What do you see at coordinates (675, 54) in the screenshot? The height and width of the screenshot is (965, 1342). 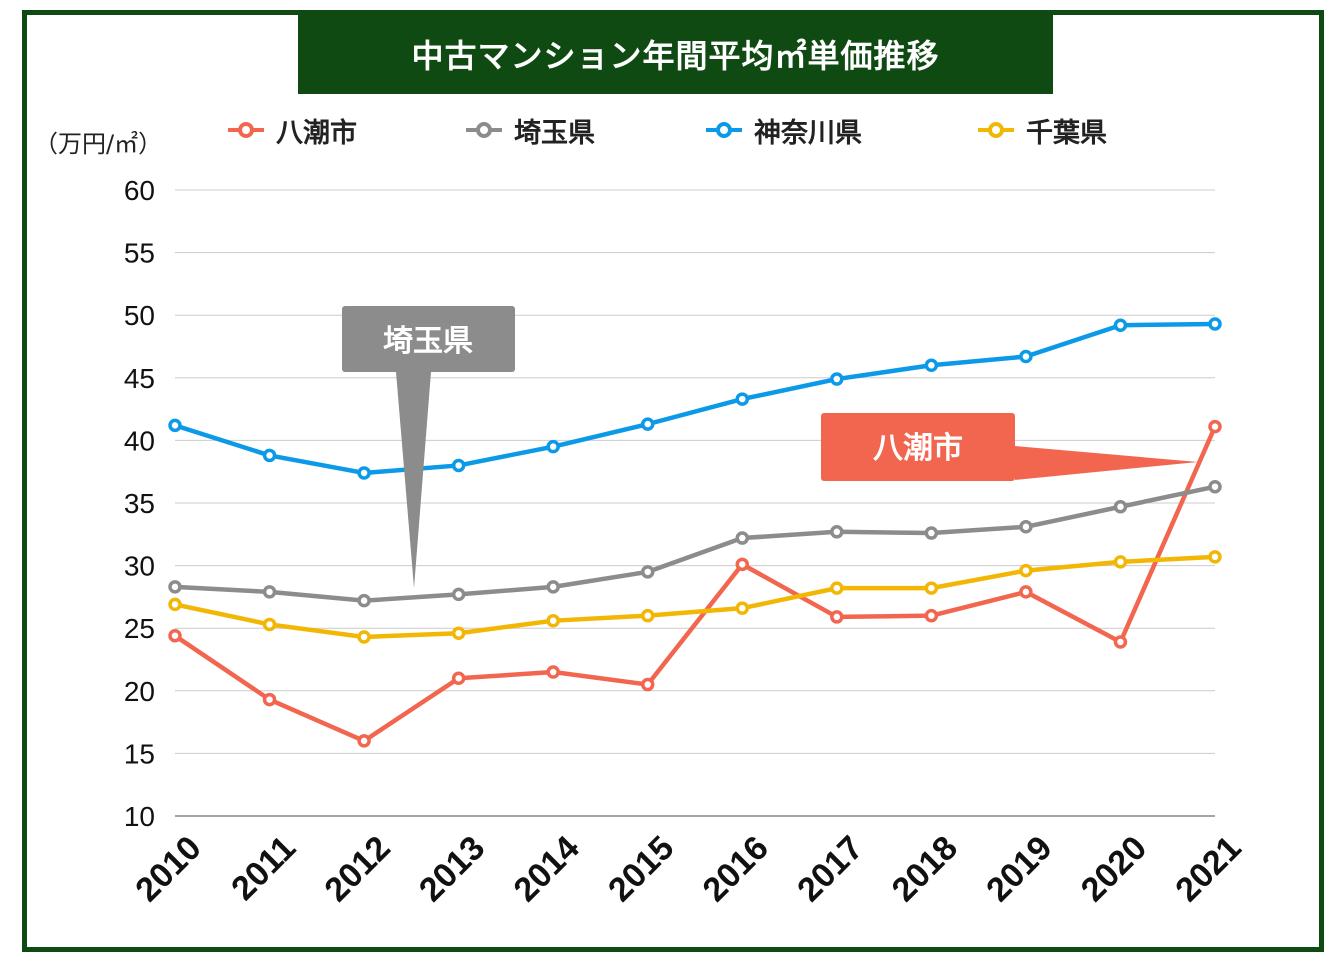 I see `chart-title: 中古マンション年間平均㎡単価推移` at bounding box center [675, 54].